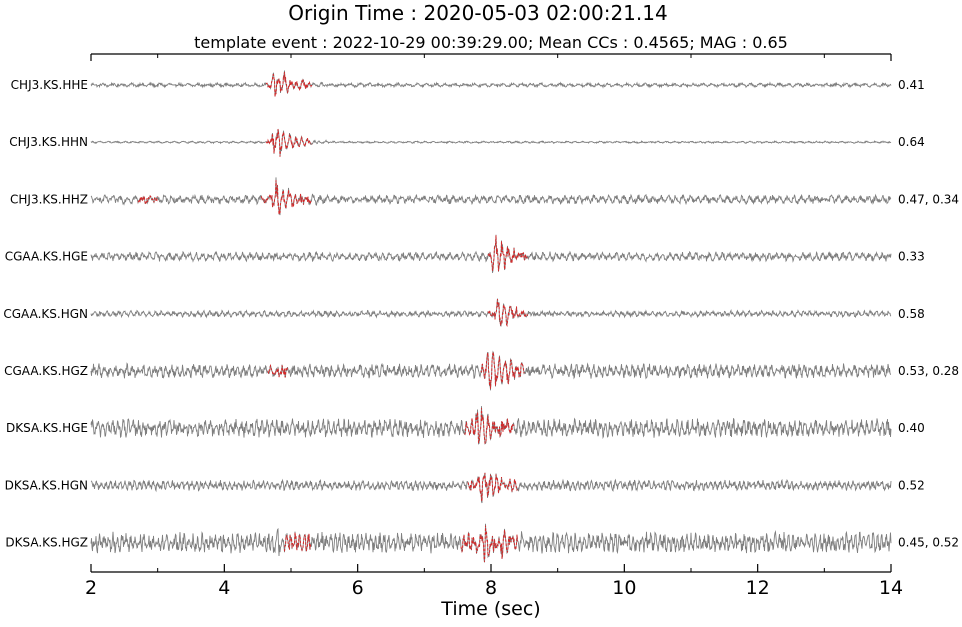 The width and height of the screenshot is (962, 627). What do you see at coordinates (911, 428) in the screenshot?
I see `cc-value: 0.40` at bounding box center [911, 428].